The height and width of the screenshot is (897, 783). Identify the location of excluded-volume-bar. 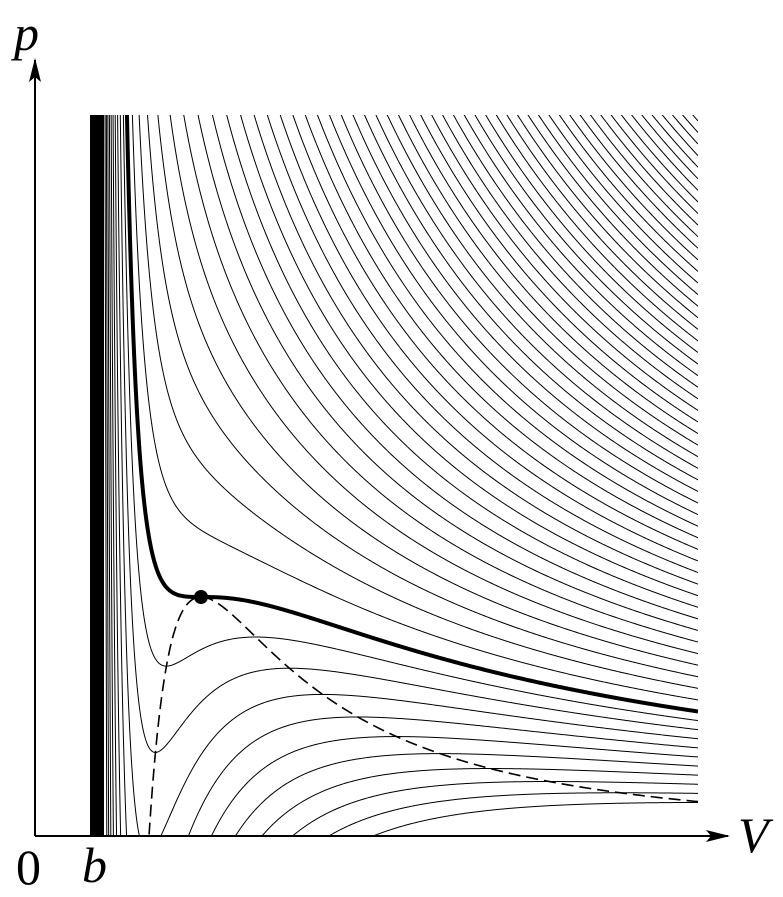
(97, 475).